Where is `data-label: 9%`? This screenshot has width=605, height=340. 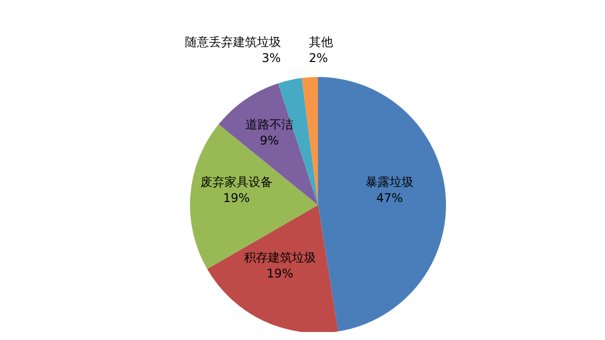
data-label: 9% is located at coordinates (269, 141).